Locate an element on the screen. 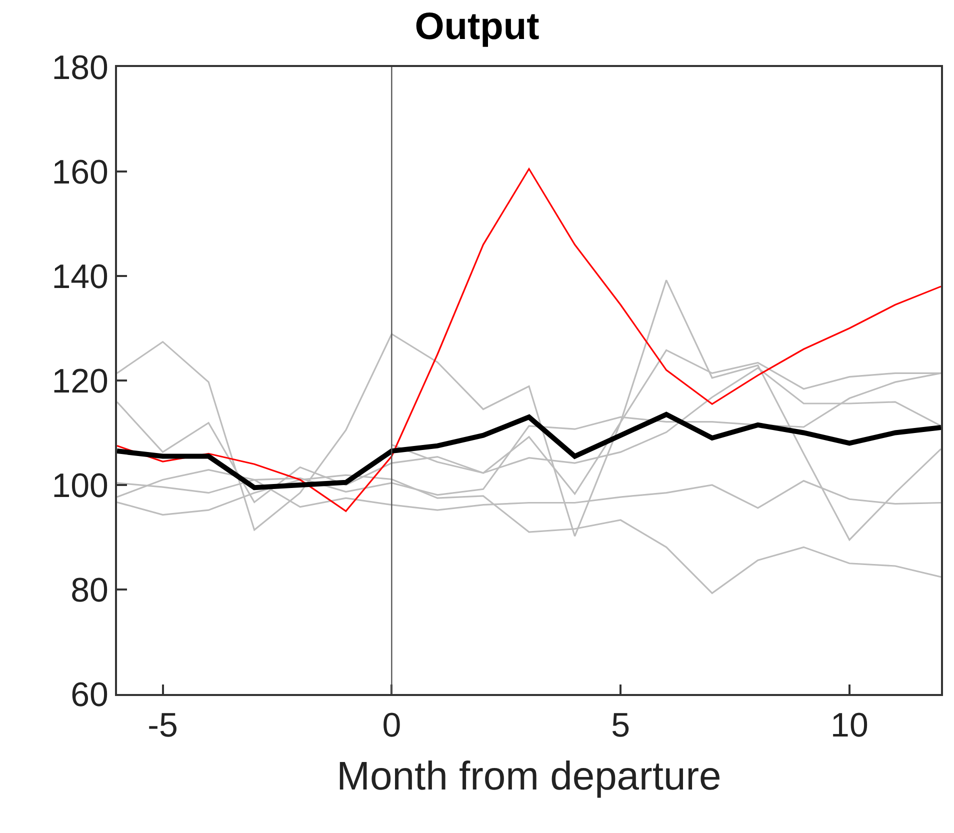 The width and height of the screenshot is (954, 833). y-tick-label: 160 is located at coordinates (80, 172).